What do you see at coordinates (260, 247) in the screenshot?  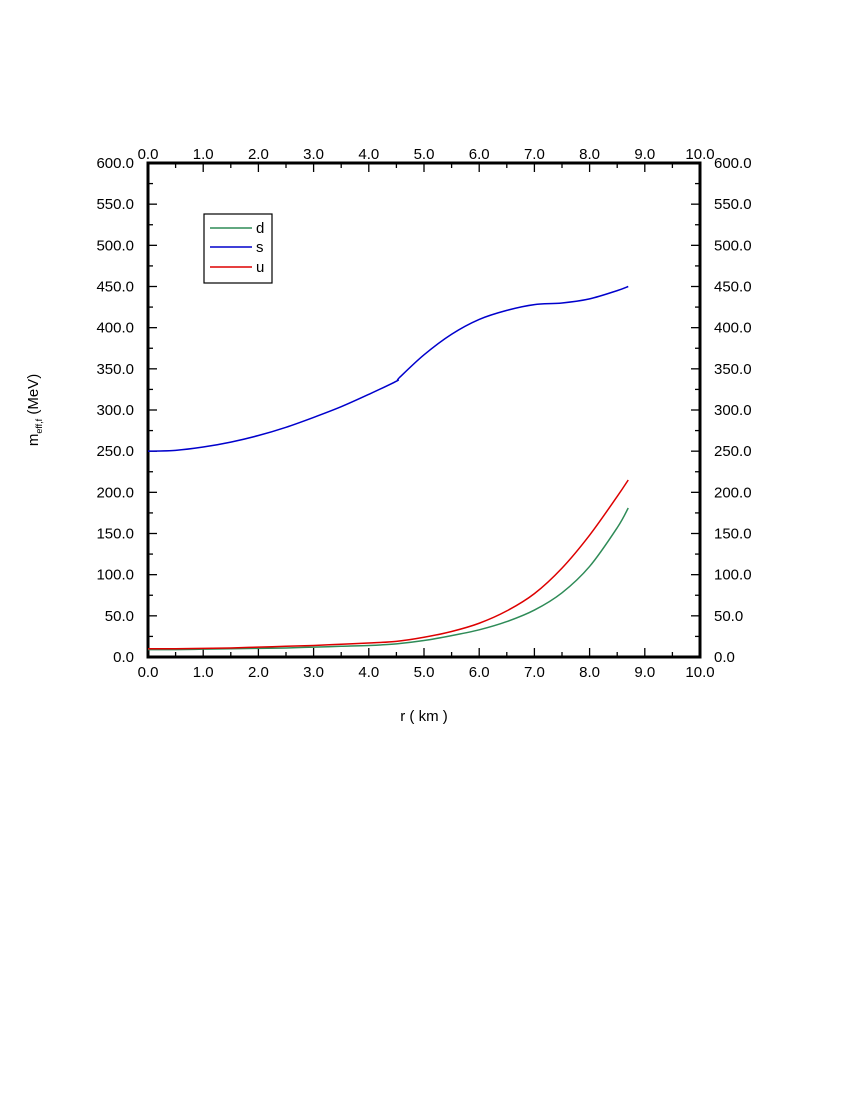 I see `legend-label-s: s` at bounding box center [260, 247].